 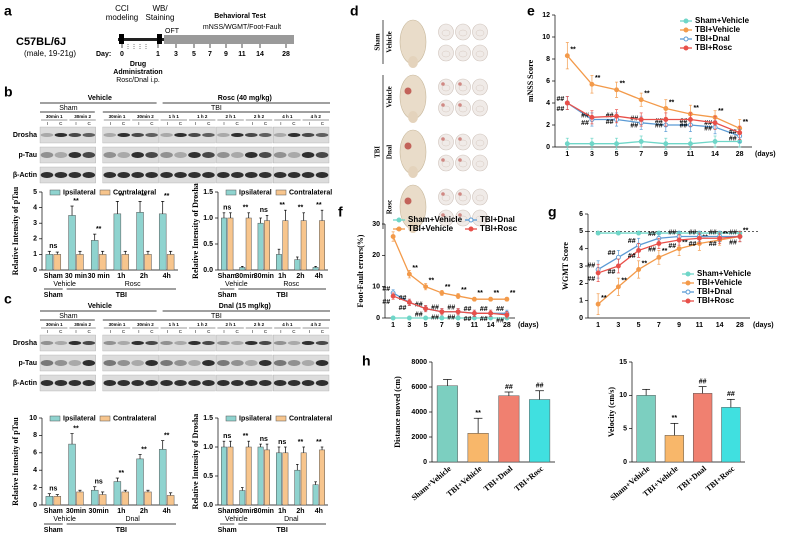 What do you see at coordinates (167, 511) in the screenshot?
I see `x-tick-label: 4h` at bounding box center [167, 511].